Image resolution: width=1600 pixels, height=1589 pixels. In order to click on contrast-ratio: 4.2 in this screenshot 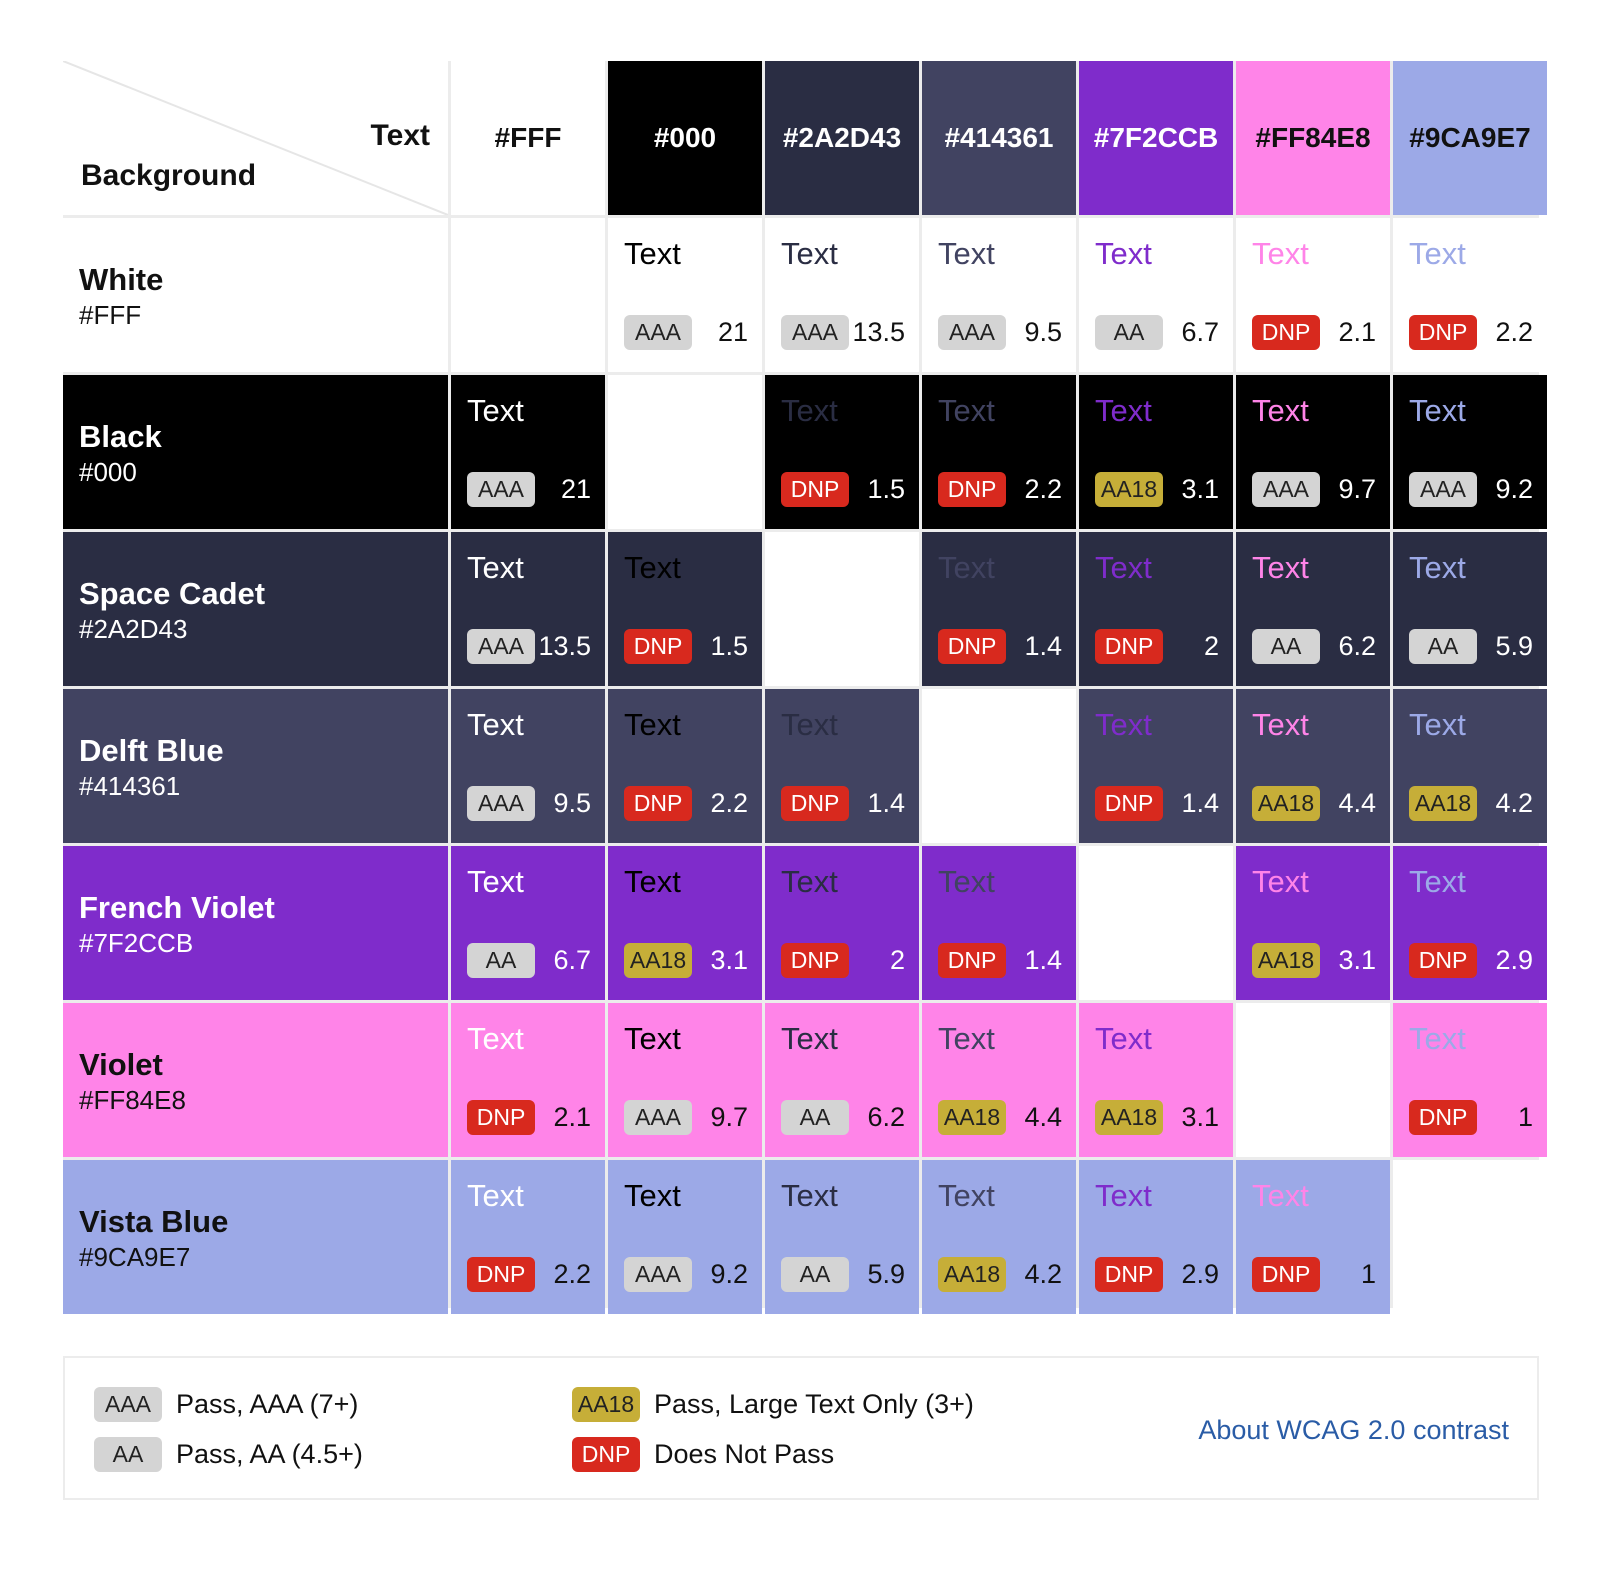, I will do `click(1043, 1274)`.